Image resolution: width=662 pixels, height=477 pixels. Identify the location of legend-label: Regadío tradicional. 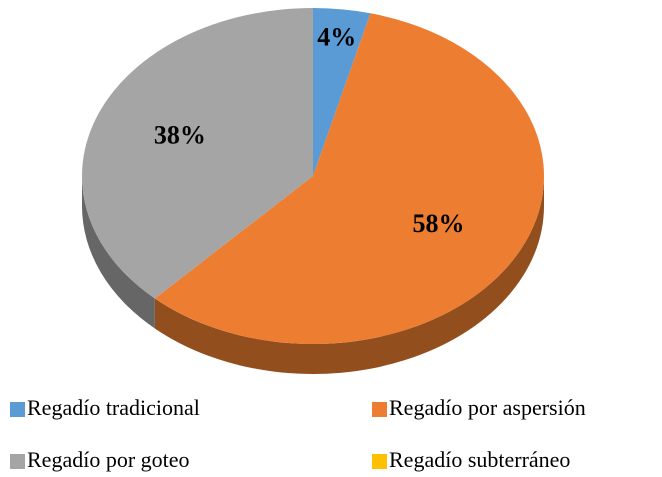
(113, 407).